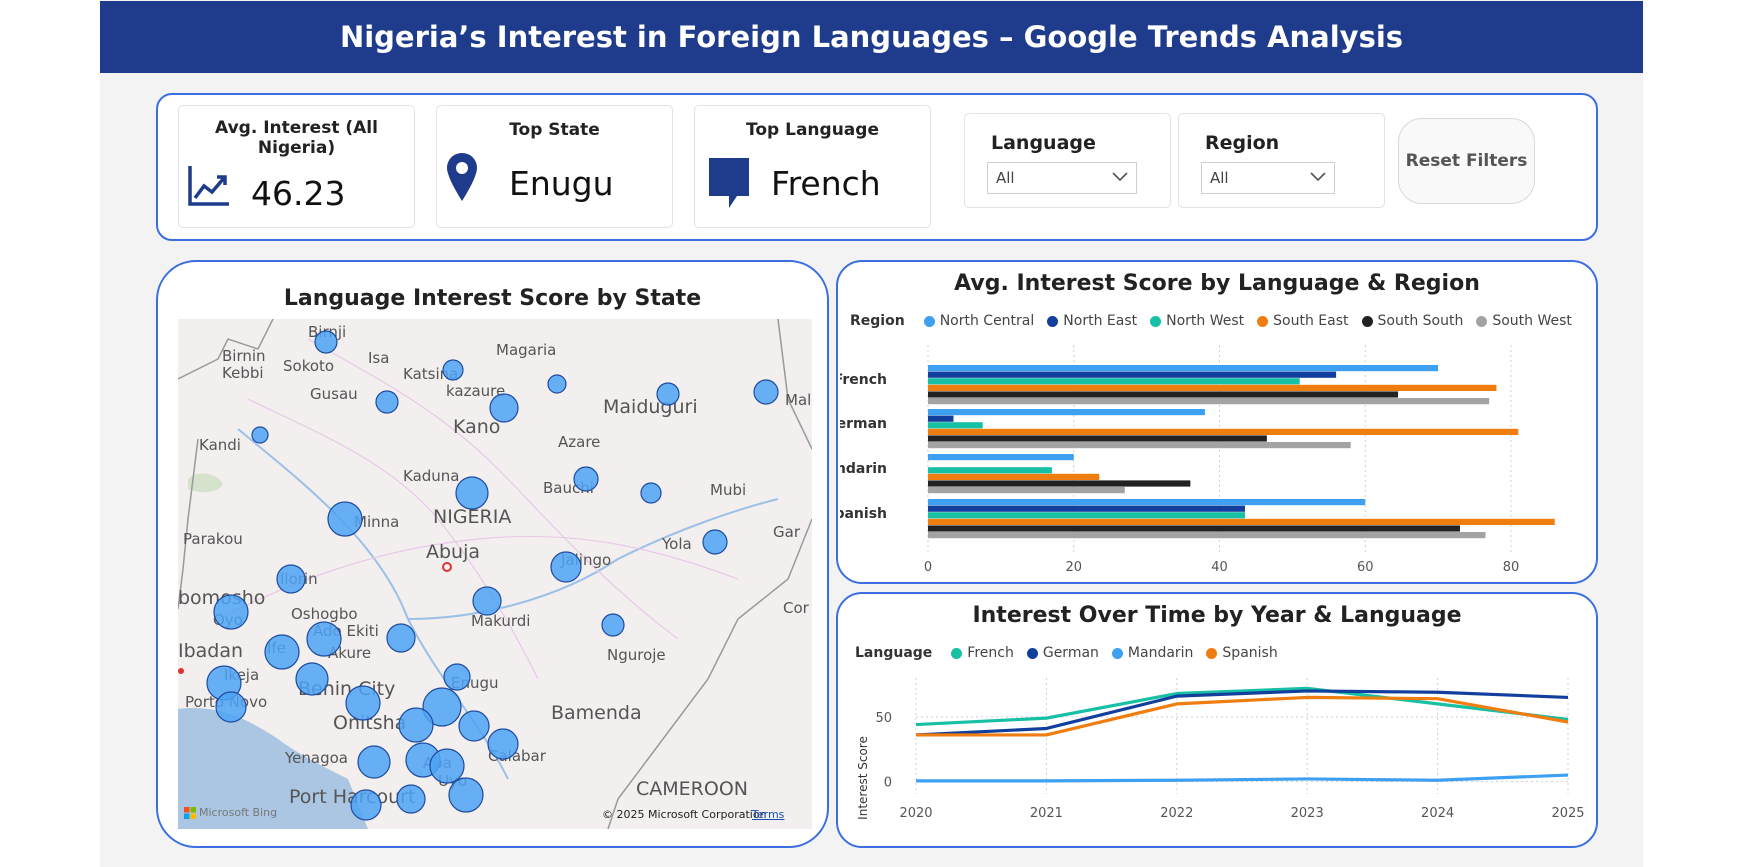  Describe the element at coordinates (990, 653) in the screenshot. I see `line-legend-item: French` at that location.